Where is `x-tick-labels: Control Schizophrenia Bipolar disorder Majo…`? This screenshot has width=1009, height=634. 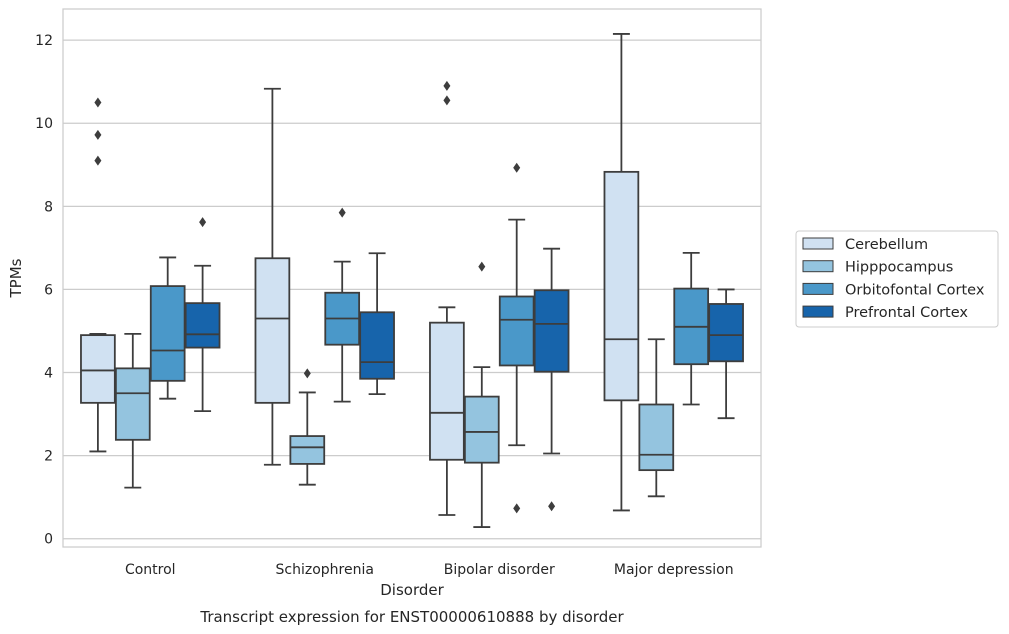 x-tick-labels: Control Schizophrenia Bipolar disorder Majo… is located at coordinates (429, 570).